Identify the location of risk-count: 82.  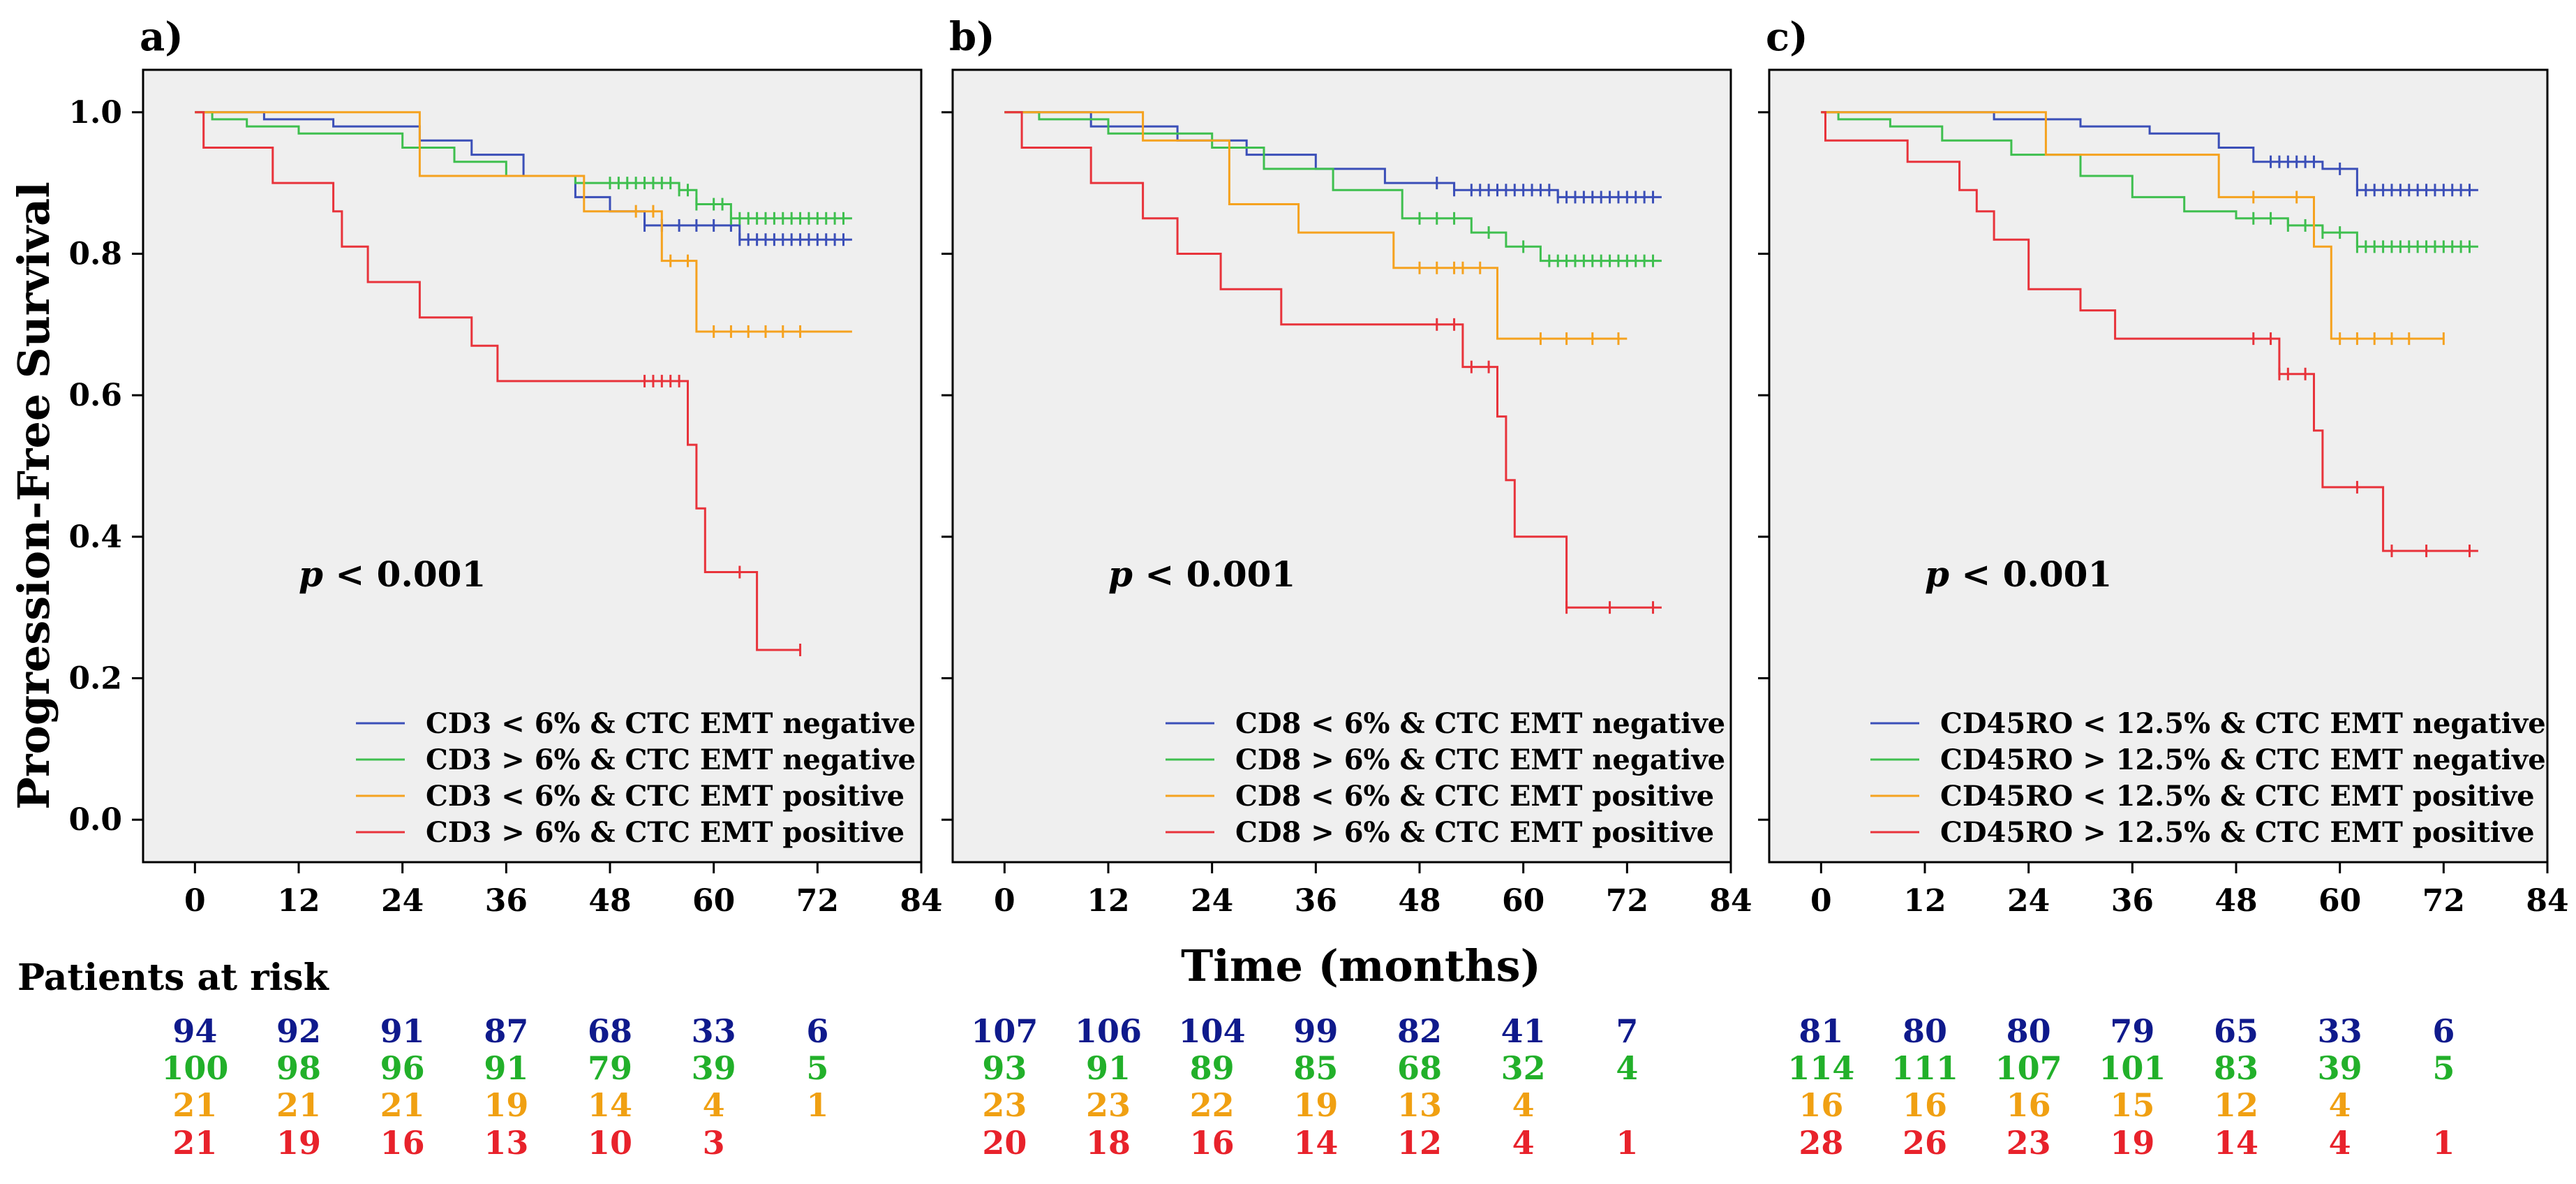
(1420, 1031).